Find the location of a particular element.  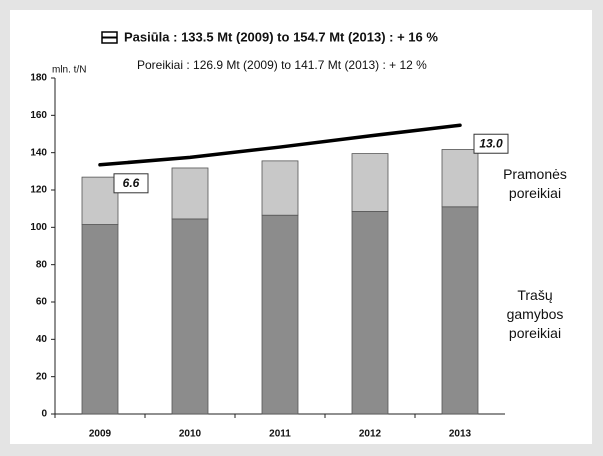

y-tick-label: 40 is located at coordinates (42, 339).